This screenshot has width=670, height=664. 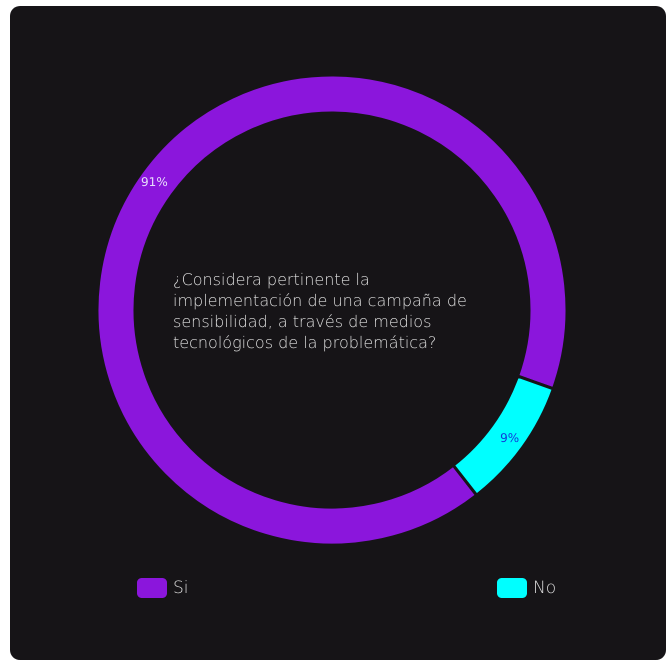 I want to click on legend-label: Si, so click(x=181, y=588).